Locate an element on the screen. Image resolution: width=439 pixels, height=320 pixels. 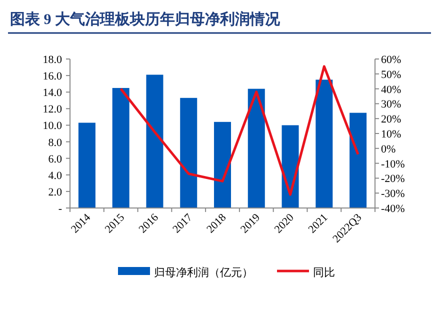
y2-tick-label: 0% is located at coordinates (388, 149).